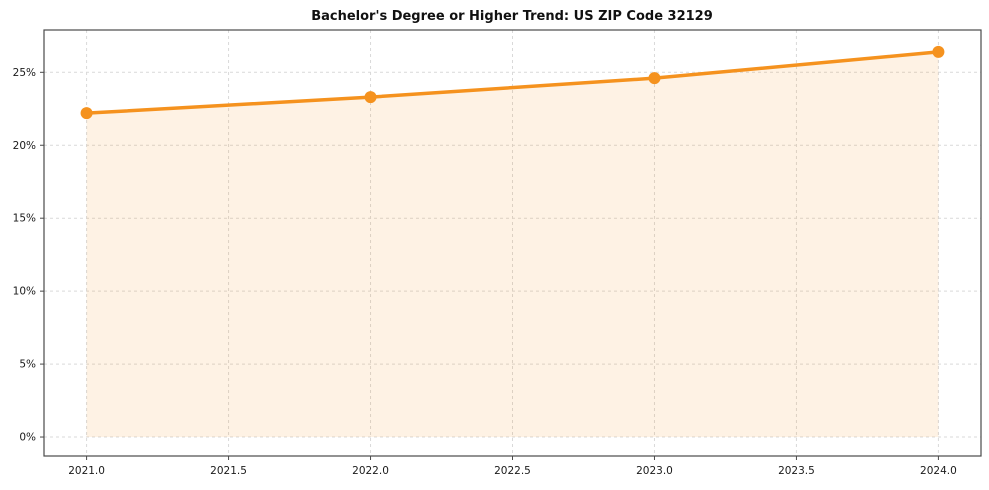 This screenshot has height=490, width=989. What do you see at coordinates (938, 471) in the screenshot?
I see `x-tick-label: 2024.0` at bounding box center [938, 471].